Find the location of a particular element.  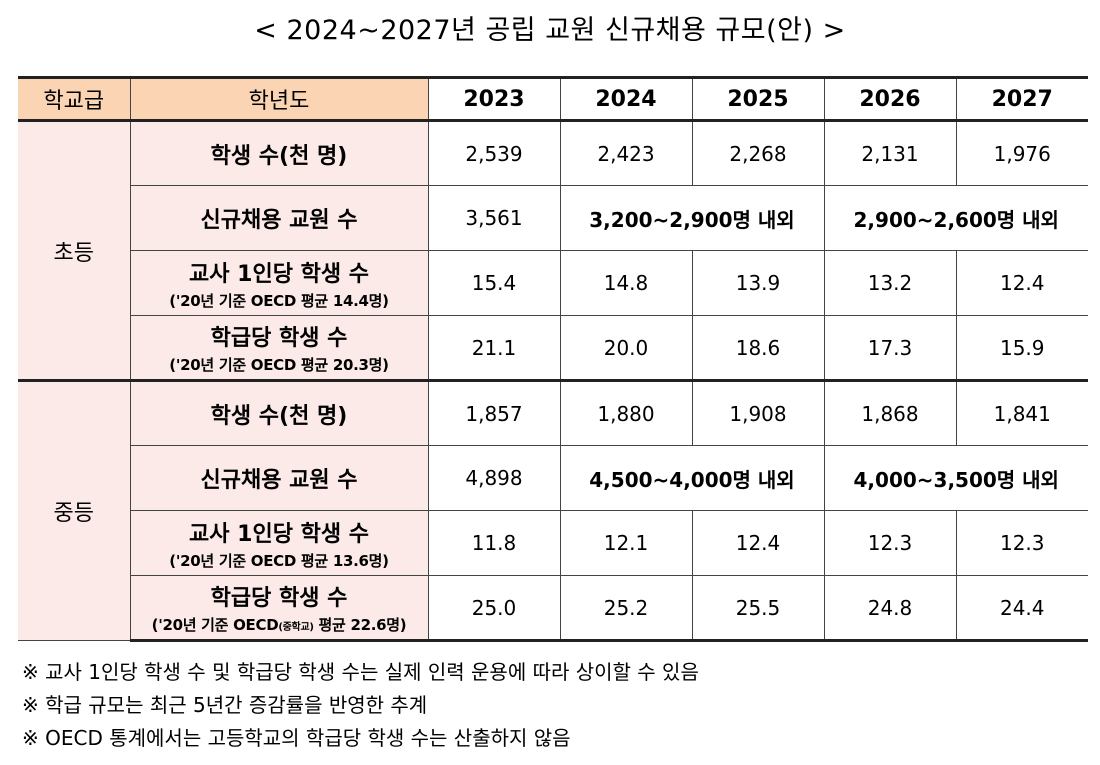

page-title: < 2024~2027년 공립 교원 신규채용 규모(안) > is located at coordinates (550, 30).